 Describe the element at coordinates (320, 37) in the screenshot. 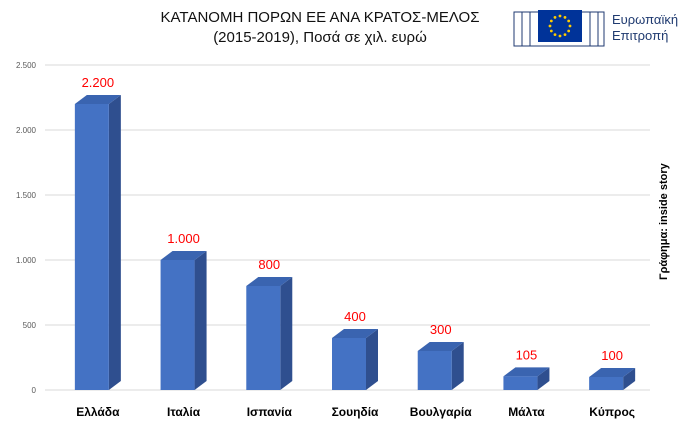

I see `chart-subtitle: (2015-2019), Ποσά σε χιλ. ευρώ` at that location.